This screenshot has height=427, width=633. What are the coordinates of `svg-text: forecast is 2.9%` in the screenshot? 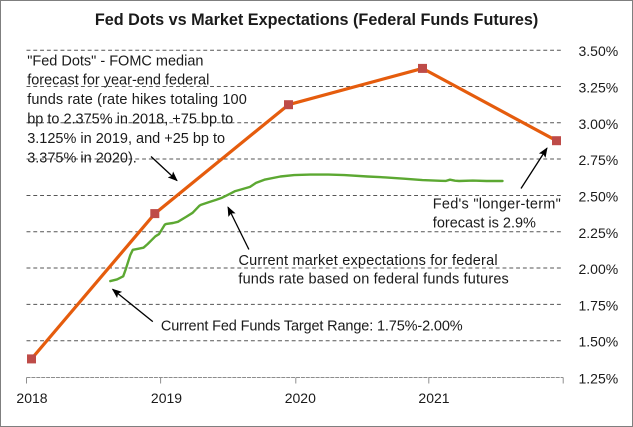 It's located at (484, 224).